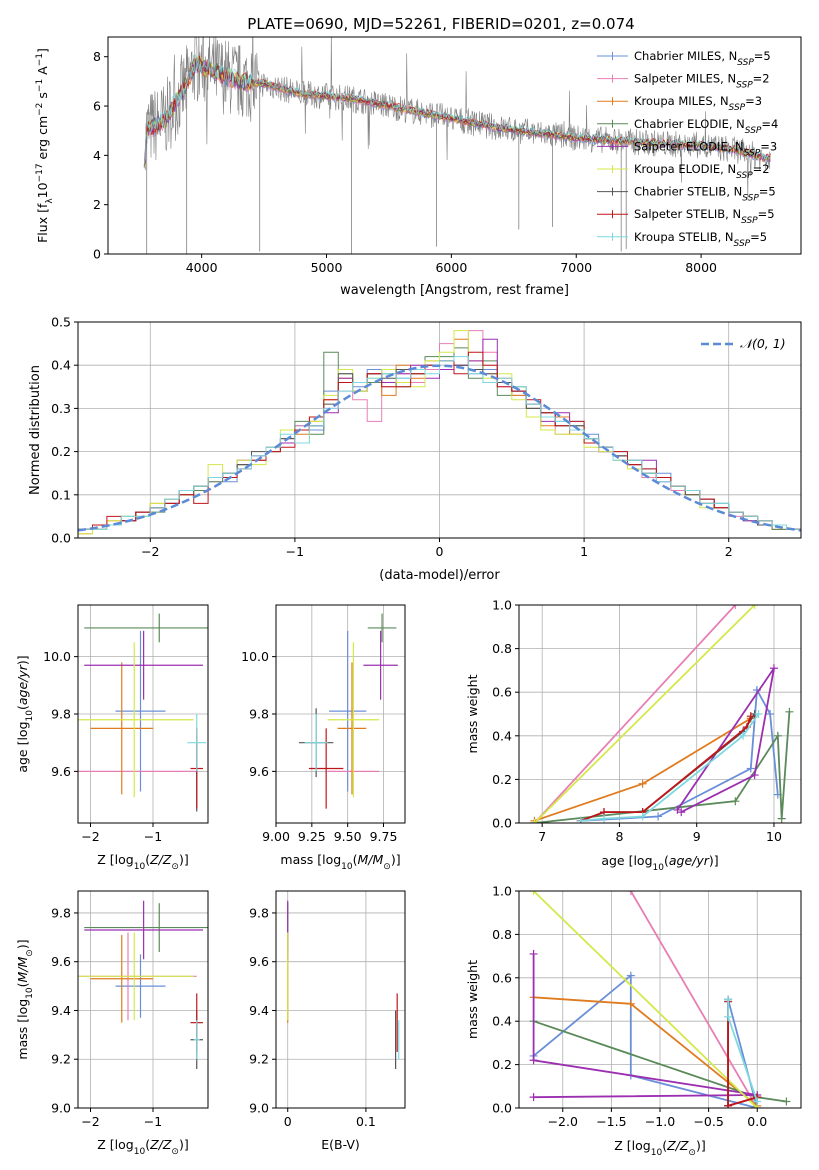 The height and width of the screenshot is (1170, 819). Describe the element at coordinates (457, 109) in the screenshot. I see `model-line-kroupa_stelib` at that location.